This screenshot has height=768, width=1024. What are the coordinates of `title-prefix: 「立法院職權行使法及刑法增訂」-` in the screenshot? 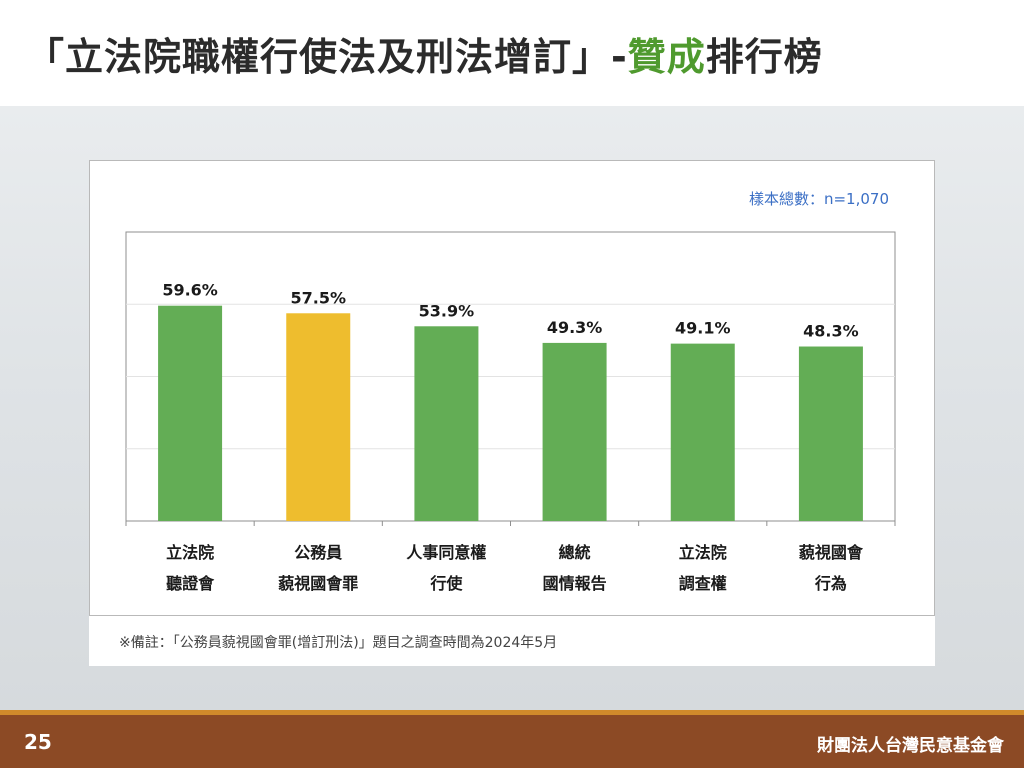 It's located at (327, 57).